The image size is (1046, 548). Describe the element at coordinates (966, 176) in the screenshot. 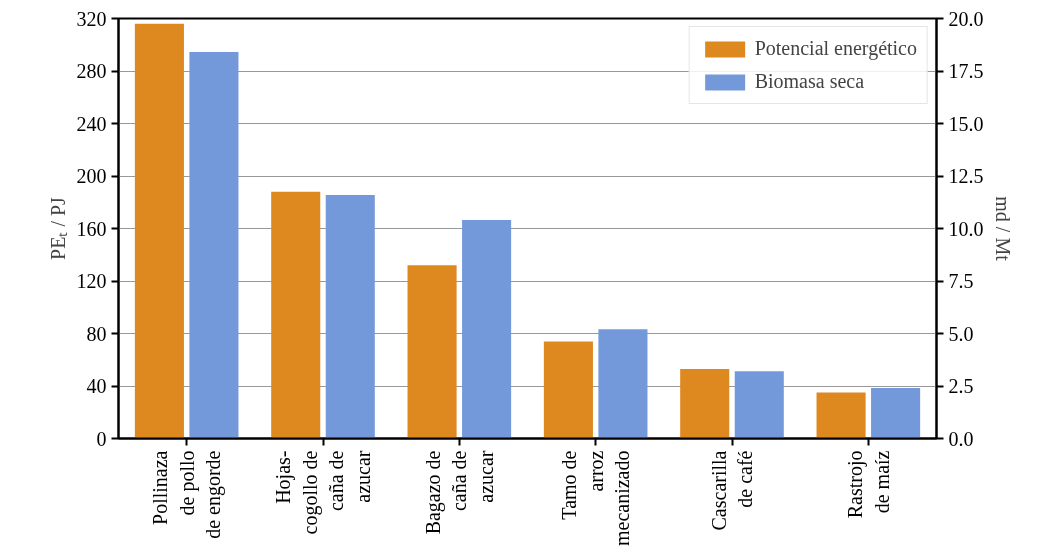

I see `y2-tick-label: 12.5` at that location.